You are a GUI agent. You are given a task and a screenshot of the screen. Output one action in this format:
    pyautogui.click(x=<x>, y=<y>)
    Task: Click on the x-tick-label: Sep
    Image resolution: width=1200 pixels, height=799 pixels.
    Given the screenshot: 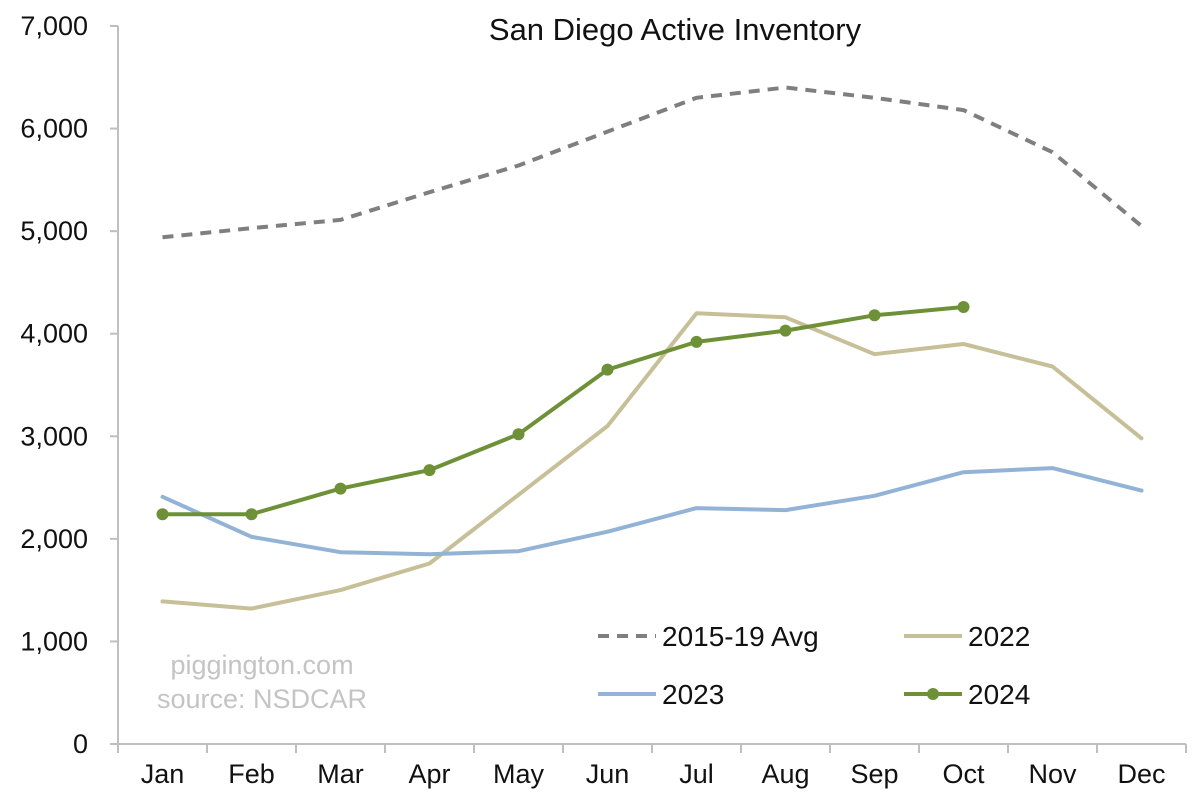 What is the action you would take?
    pyautogui.click(x=874, y=774)
    